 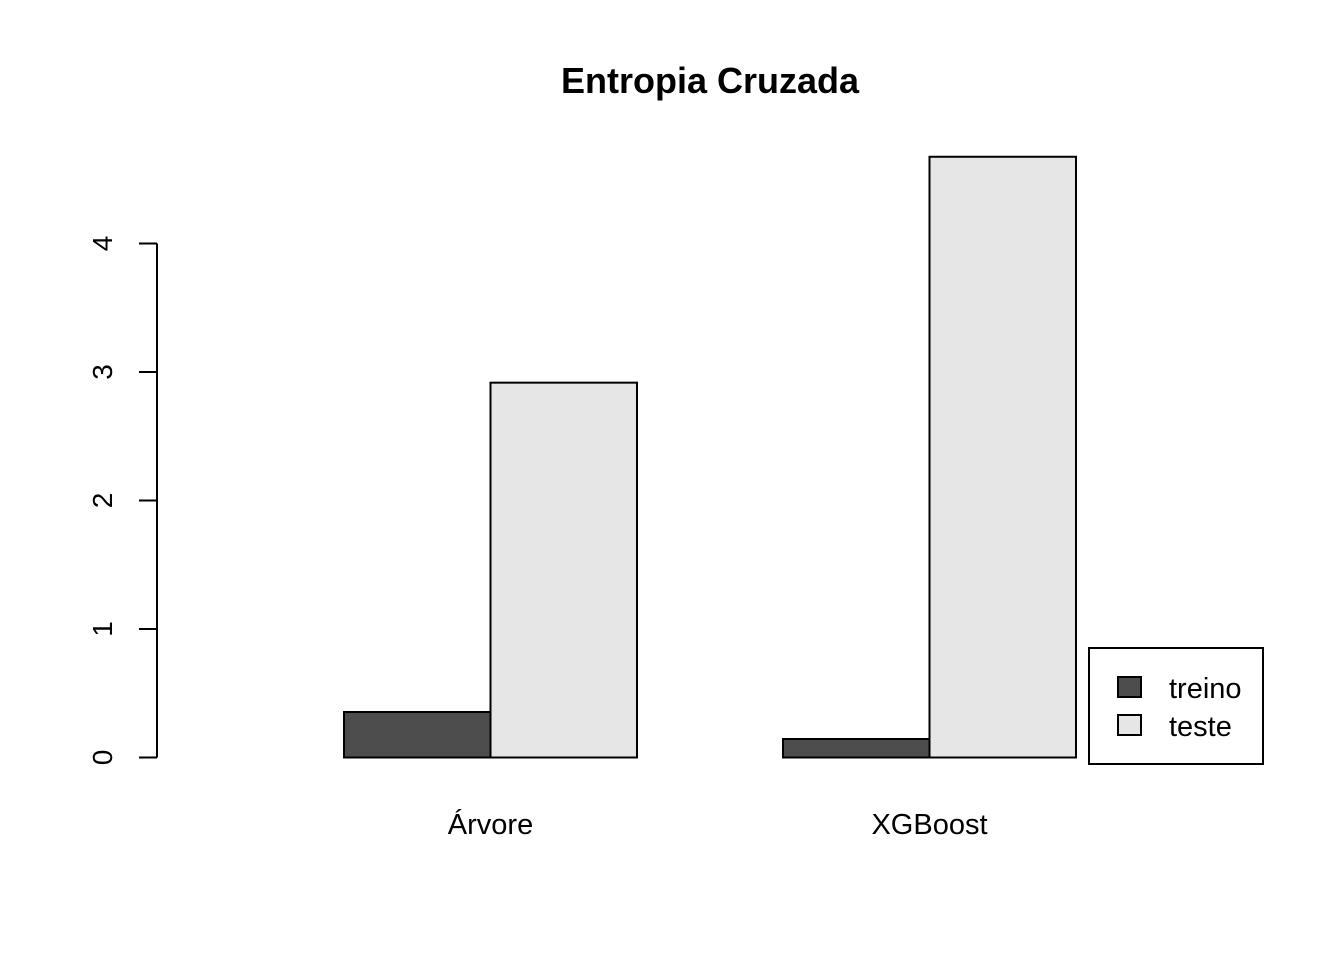 What do you see at coordinates (718, 824) in the screenshot?
I see `x-axis-labels: Árvore XGBoost` at bounding box center [718, 824].